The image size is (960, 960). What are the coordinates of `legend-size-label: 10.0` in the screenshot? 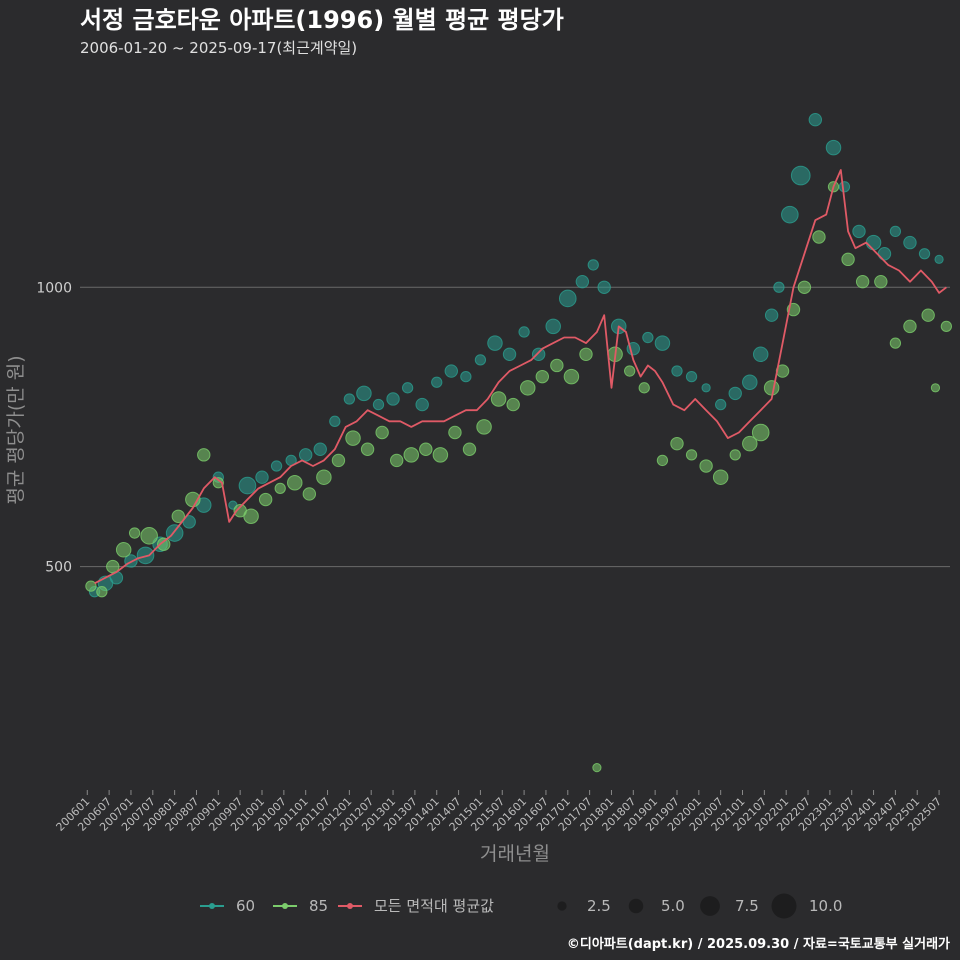 It's located at (825, 906).